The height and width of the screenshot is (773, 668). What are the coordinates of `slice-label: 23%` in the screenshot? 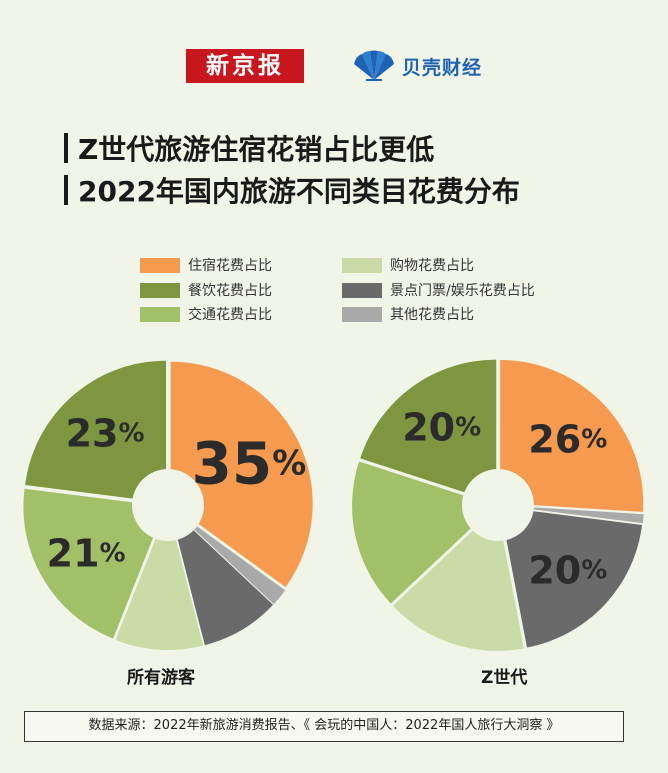 It's located at (105, 434).